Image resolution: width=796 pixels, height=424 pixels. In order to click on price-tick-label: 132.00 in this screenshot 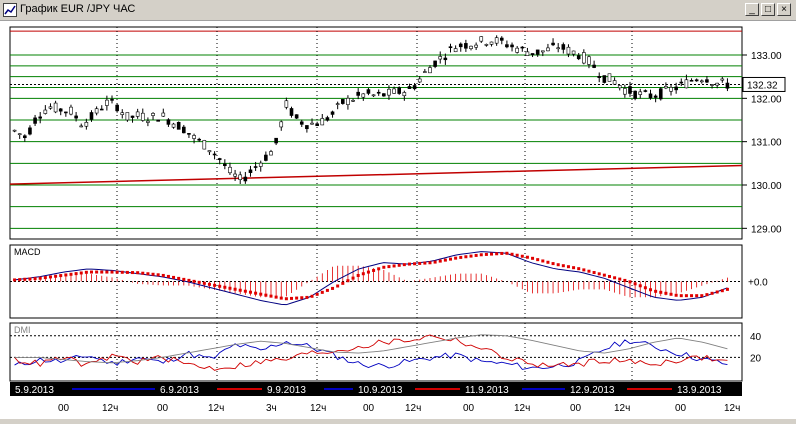, I will do `click(766, 99)`.